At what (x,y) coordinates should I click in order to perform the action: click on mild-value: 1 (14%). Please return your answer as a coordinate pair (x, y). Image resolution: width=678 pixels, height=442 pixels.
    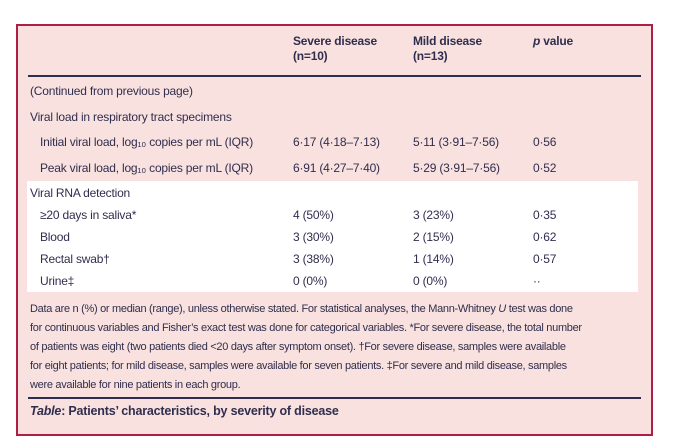
    Looking at the image, I should click on (433, 259).